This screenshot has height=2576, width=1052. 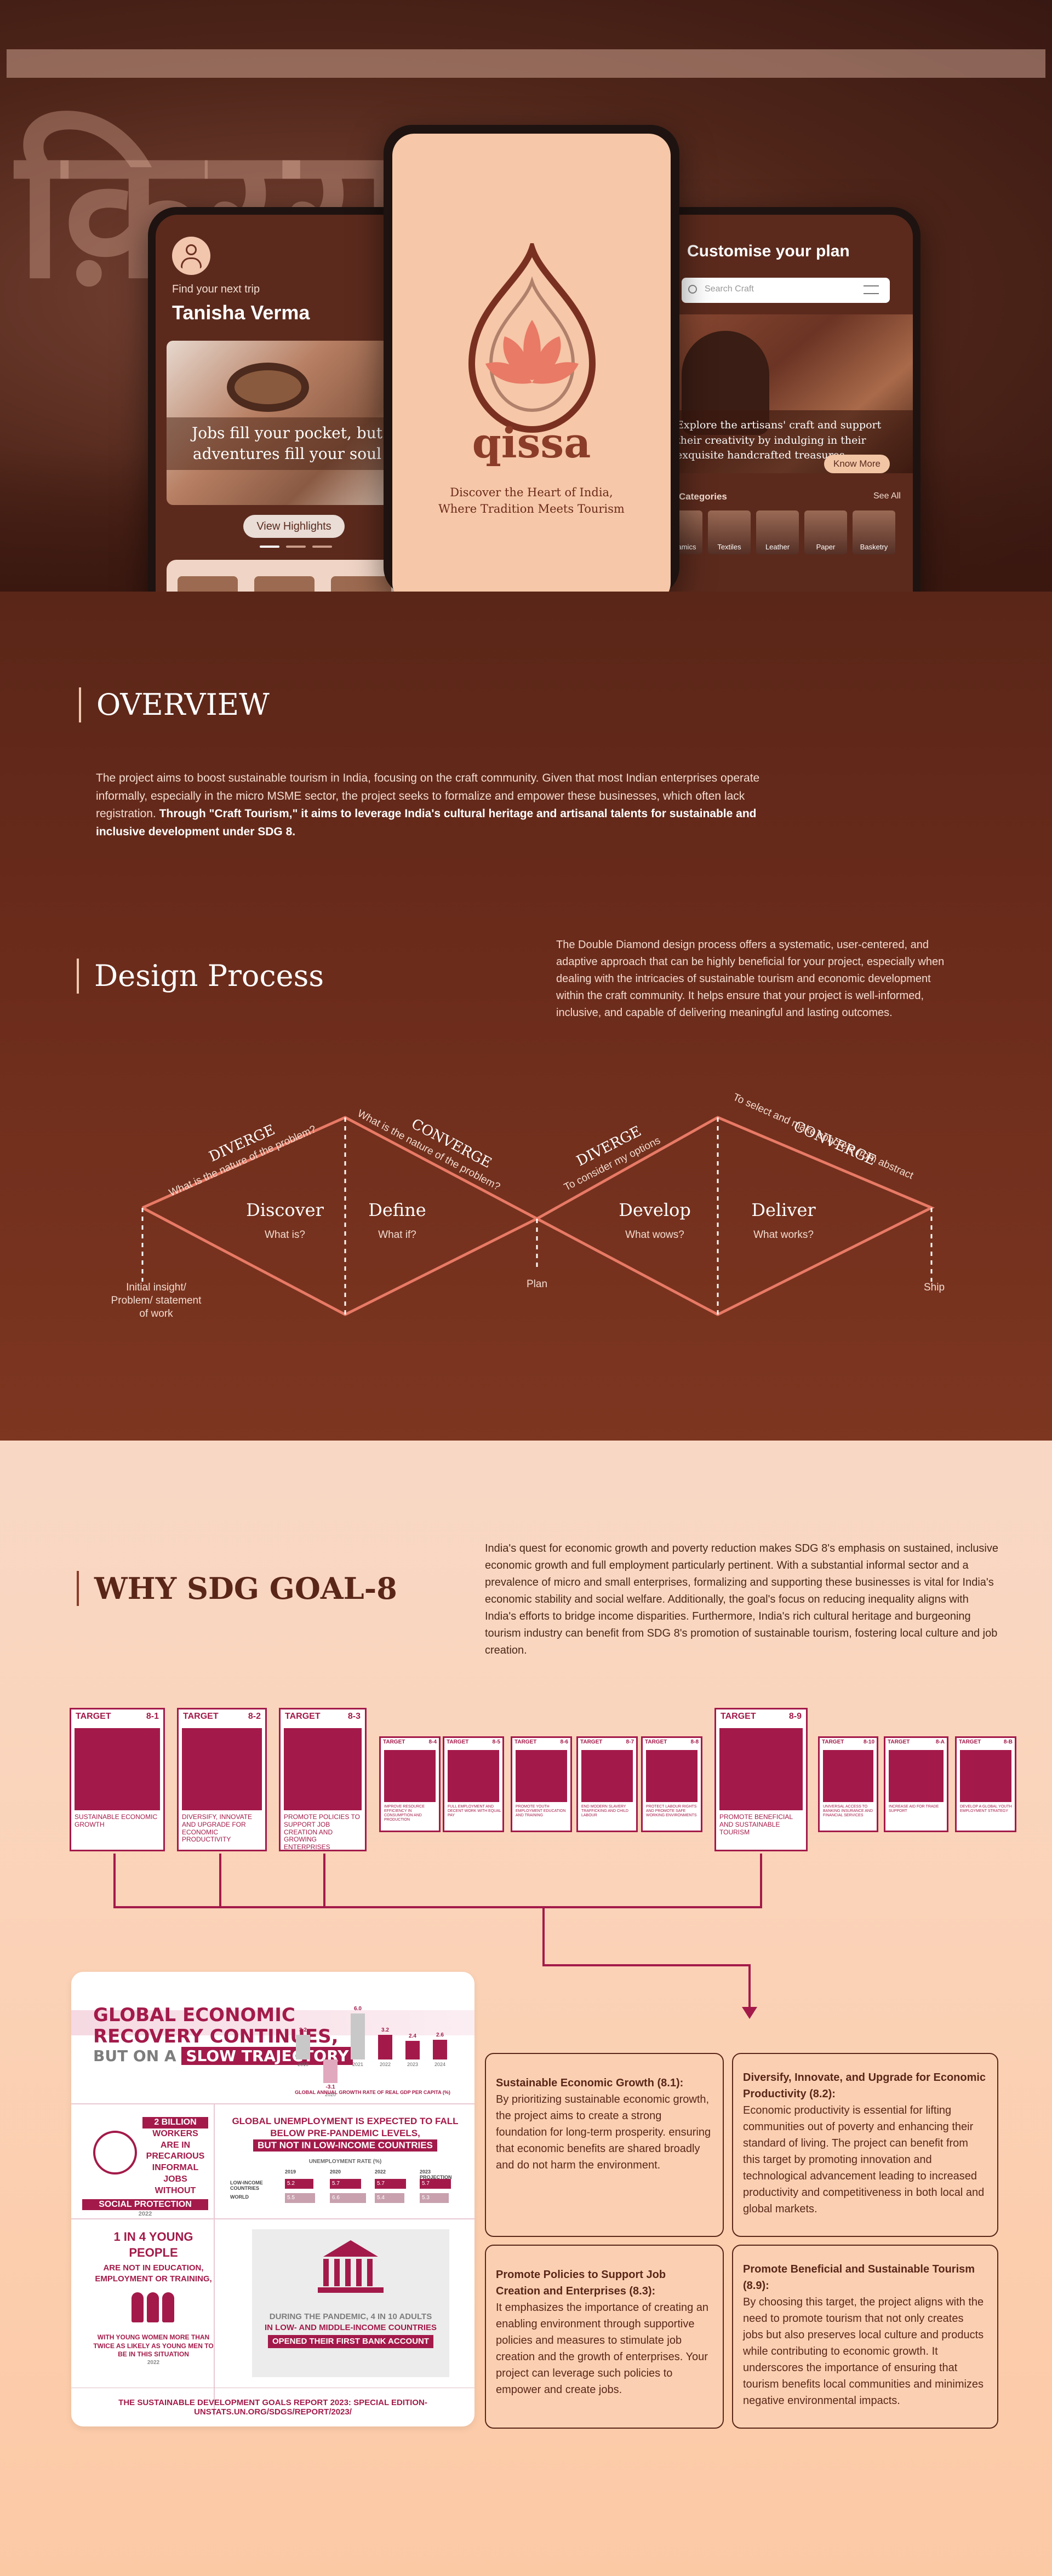 I want to click on gdp-year-label: 2022, so click(x=385, y=2065).